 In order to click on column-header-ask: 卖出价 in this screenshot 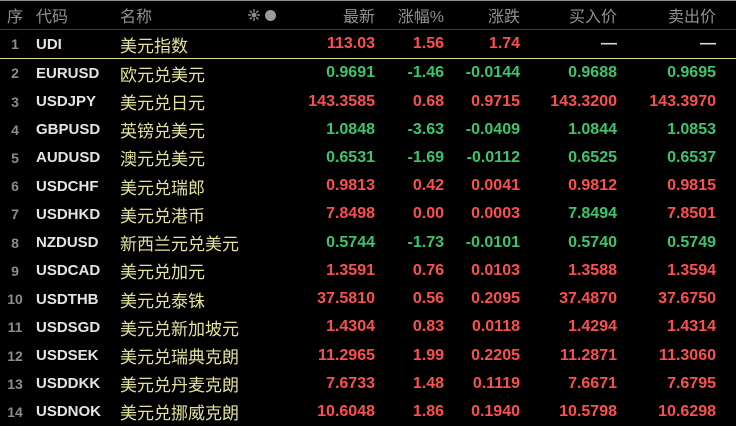, I will do `click(691, 17)`.